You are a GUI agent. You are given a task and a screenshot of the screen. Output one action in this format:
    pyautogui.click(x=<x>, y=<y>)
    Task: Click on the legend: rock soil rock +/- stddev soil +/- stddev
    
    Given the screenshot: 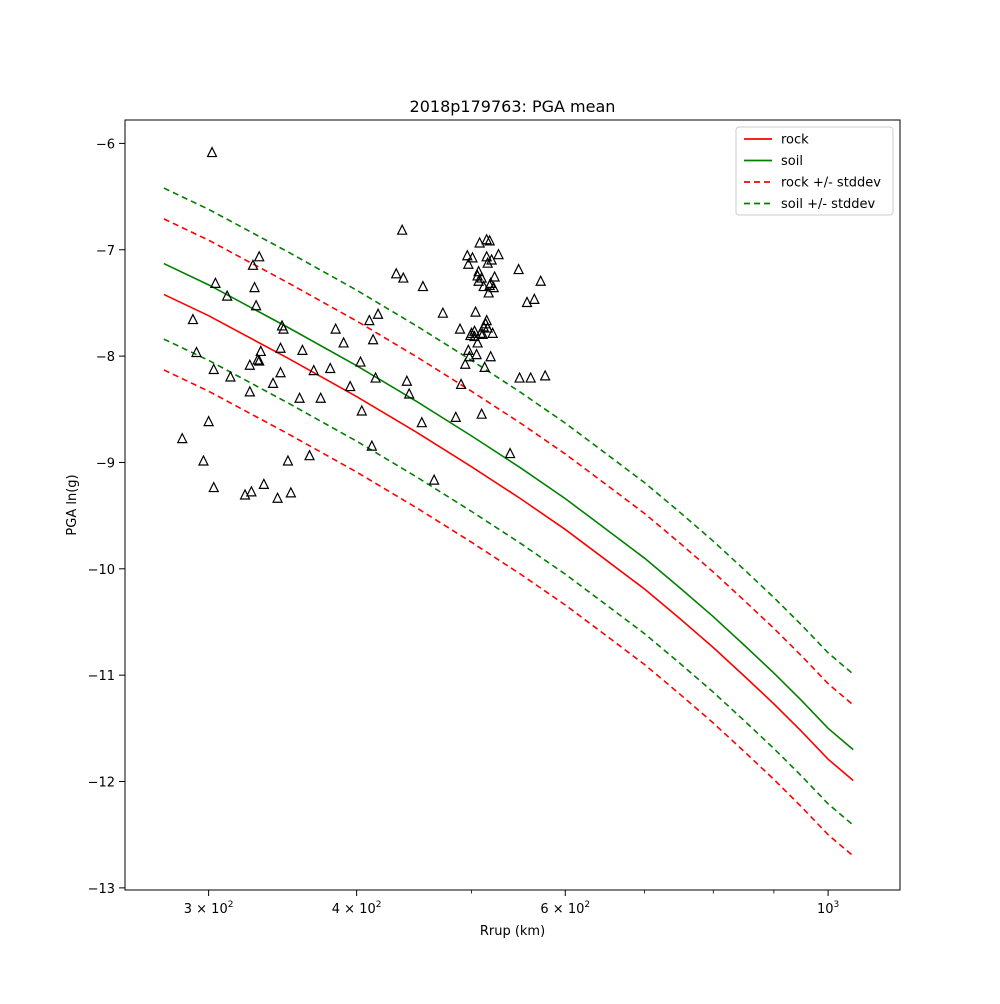 What is the action you would take?
    pyautogui.click(x=814, y=171)
    